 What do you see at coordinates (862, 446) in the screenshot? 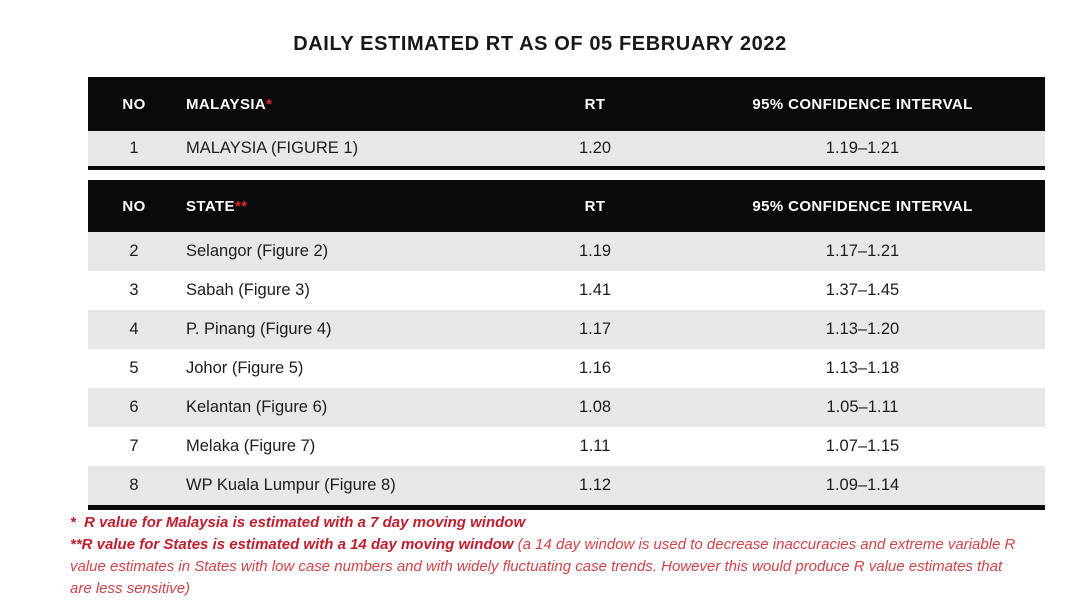
I see `cell-ci: 1.07–1.15` at bounding box center [862, 446].